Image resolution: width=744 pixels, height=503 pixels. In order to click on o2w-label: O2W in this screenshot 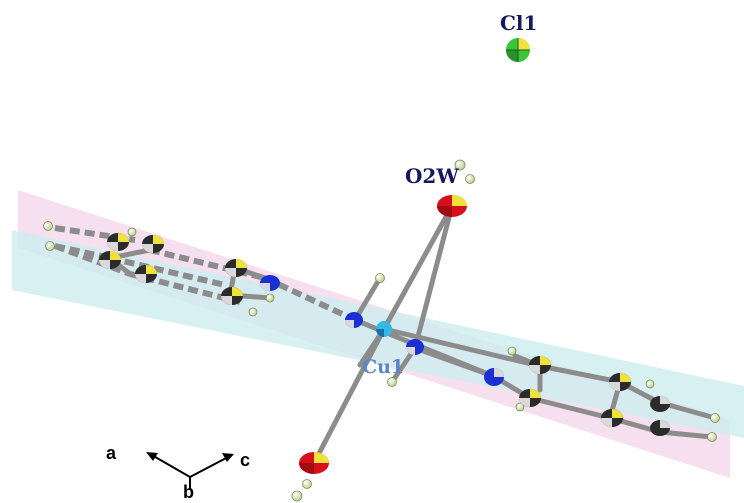, I will do `click(432, 176)`.